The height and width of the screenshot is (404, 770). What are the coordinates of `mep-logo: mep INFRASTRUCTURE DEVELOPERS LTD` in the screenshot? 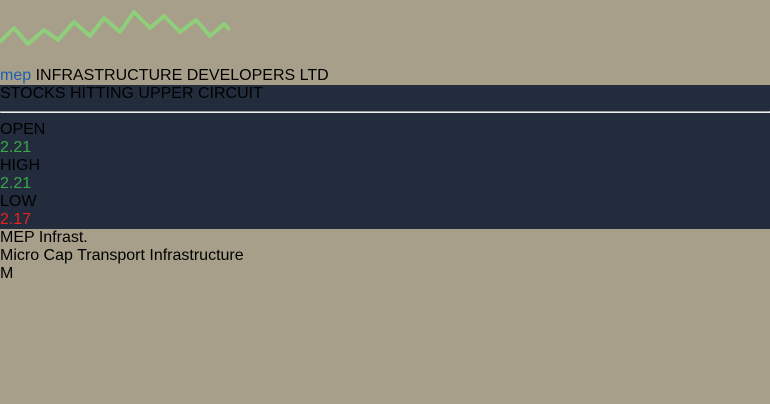 It's located at (385, 76).